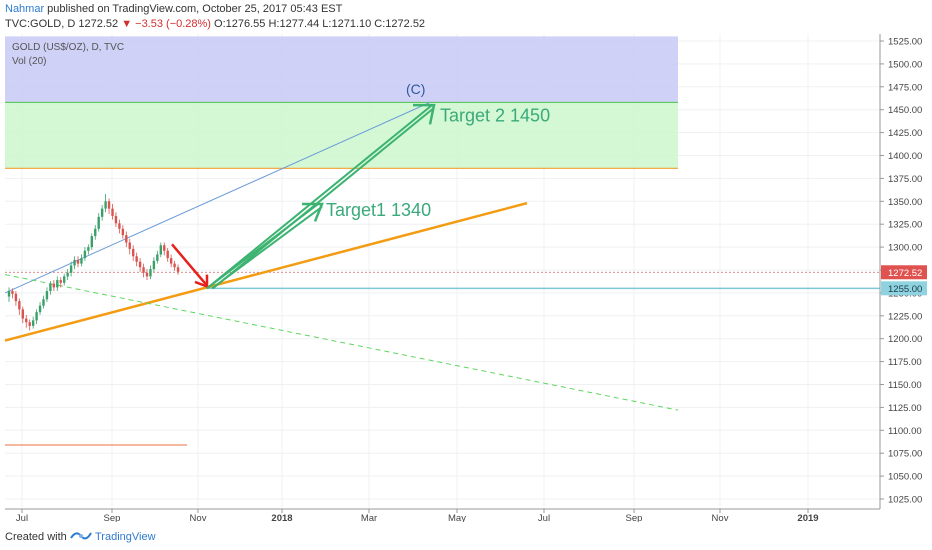  What do you see at coordinates (905, 500) in the screenshot?
I see `y-tick-label: 1025.00` at bounding box center [905, 500].